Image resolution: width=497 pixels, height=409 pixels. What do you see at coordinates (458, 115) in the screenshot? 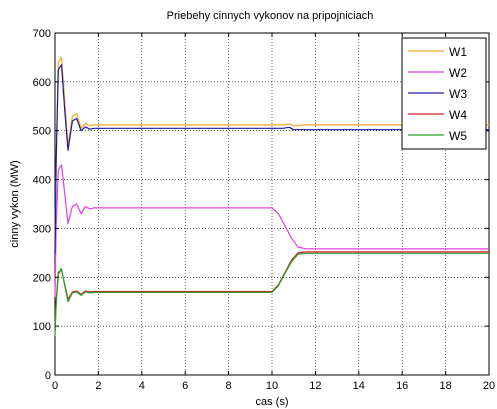
I see `legend-label-w4: W4` at bounding box center [458, 115].